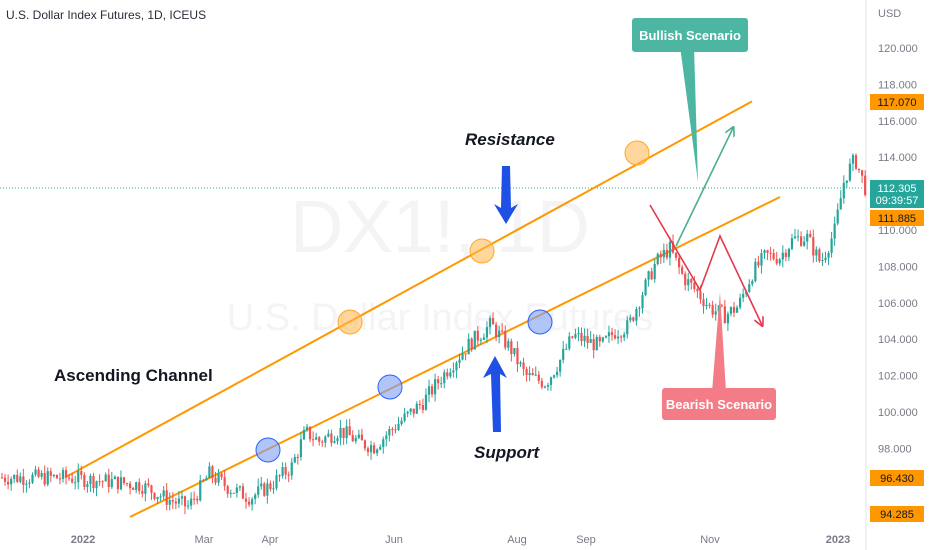  I want to click on bullish-callout-label: Bullish Scenario, so click(690, 35).